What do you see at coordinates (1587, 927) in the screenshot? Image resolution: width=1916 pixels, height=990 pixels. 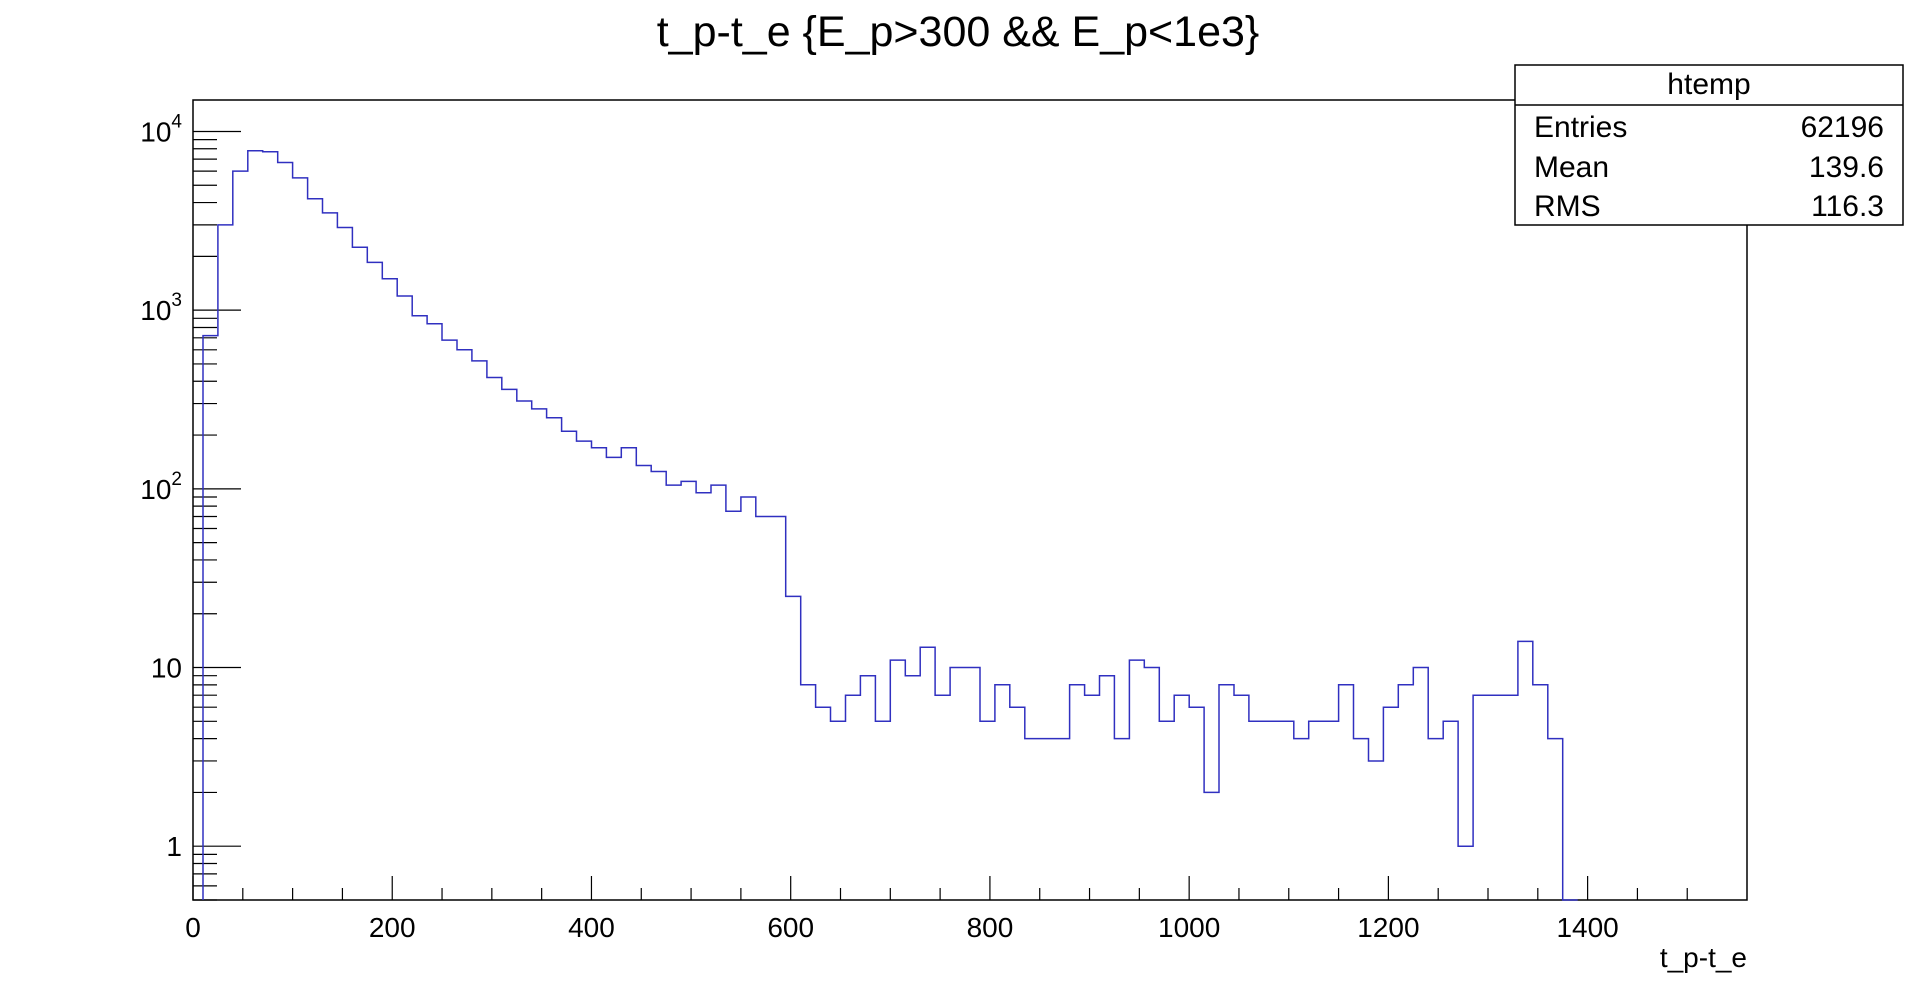 I see `x-tick-label: 1400` at bounding box center [1587, 927].